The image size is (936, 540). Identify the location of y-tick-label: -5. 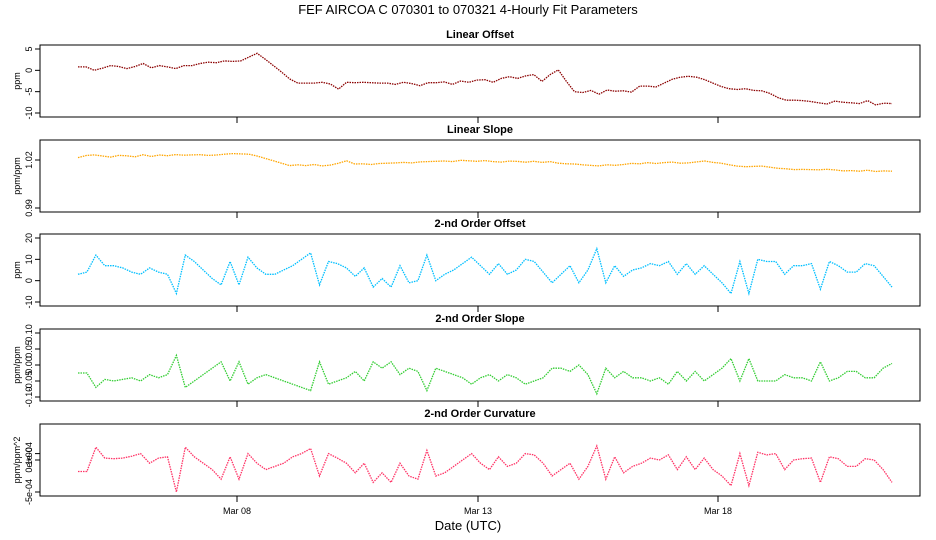
(29, 92).